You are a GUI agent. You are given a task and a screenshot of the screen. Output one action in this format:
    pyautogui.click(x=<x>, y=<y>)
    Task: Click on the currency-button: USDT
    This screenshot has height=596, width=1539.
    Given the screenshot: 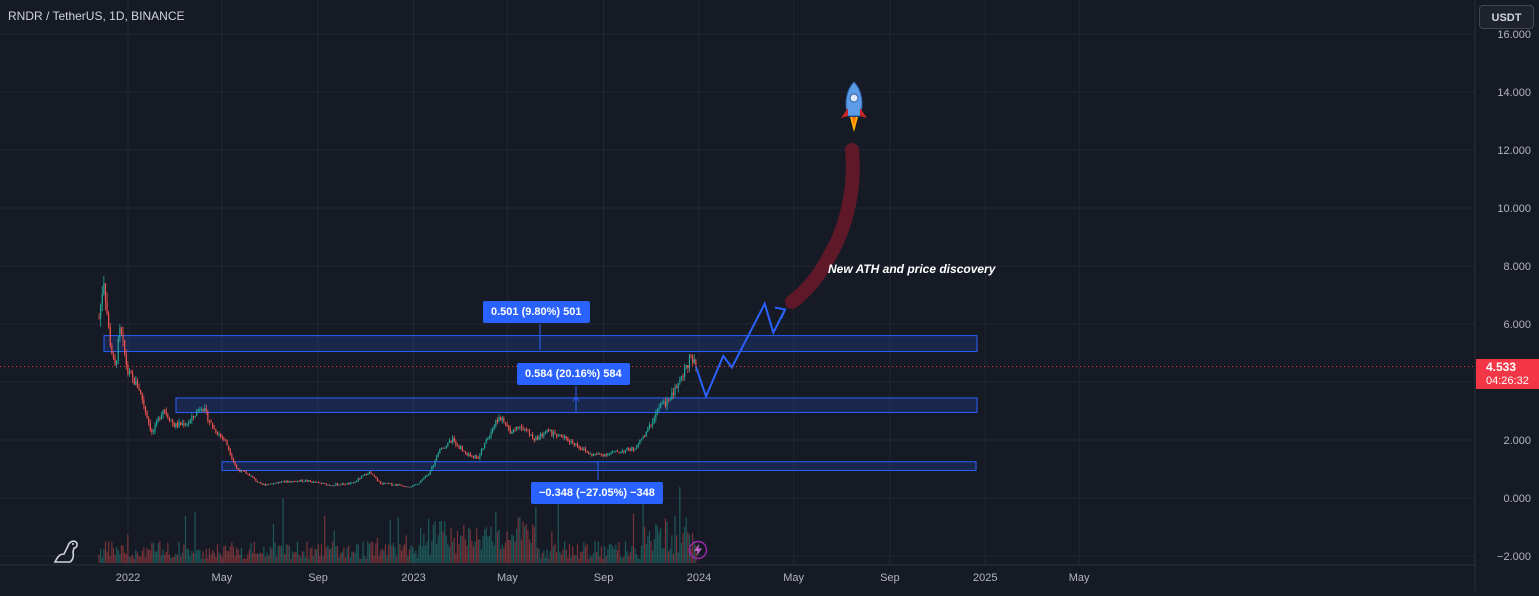 What is the action you would take?
    pyautogui.click(x=1506, y=17)
    